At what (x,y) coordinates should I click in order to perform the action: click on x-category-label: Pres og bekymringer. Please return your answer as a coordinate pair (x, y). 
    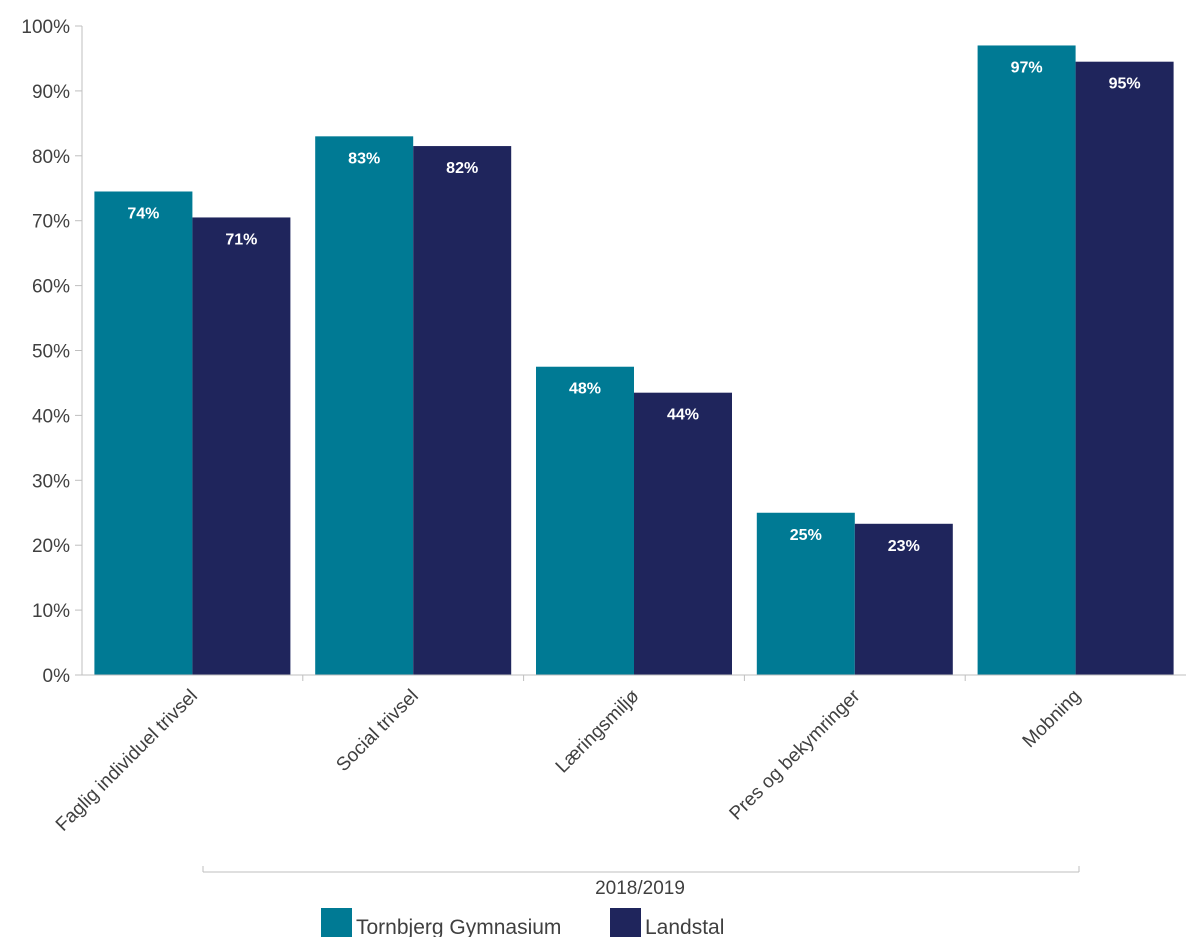
    Looking at the image, I should click on (795, 754).